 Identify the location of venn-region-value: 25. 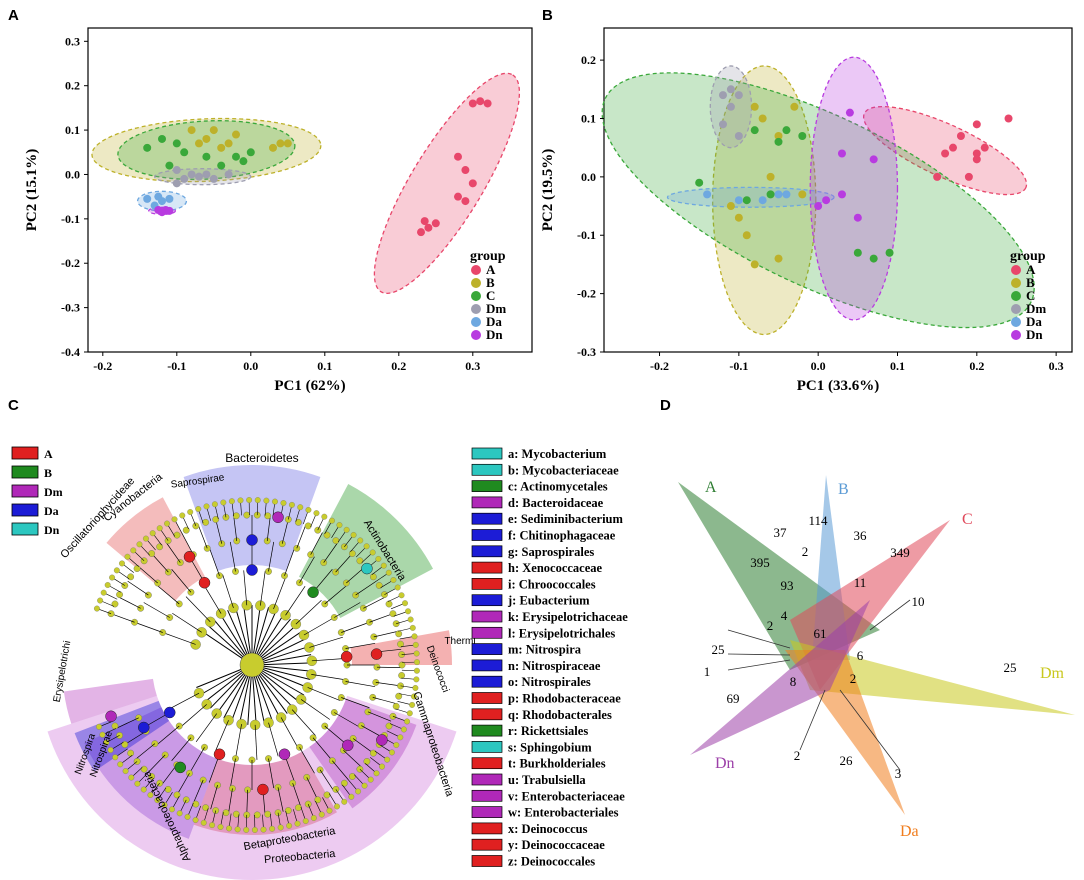
(1010, 667).